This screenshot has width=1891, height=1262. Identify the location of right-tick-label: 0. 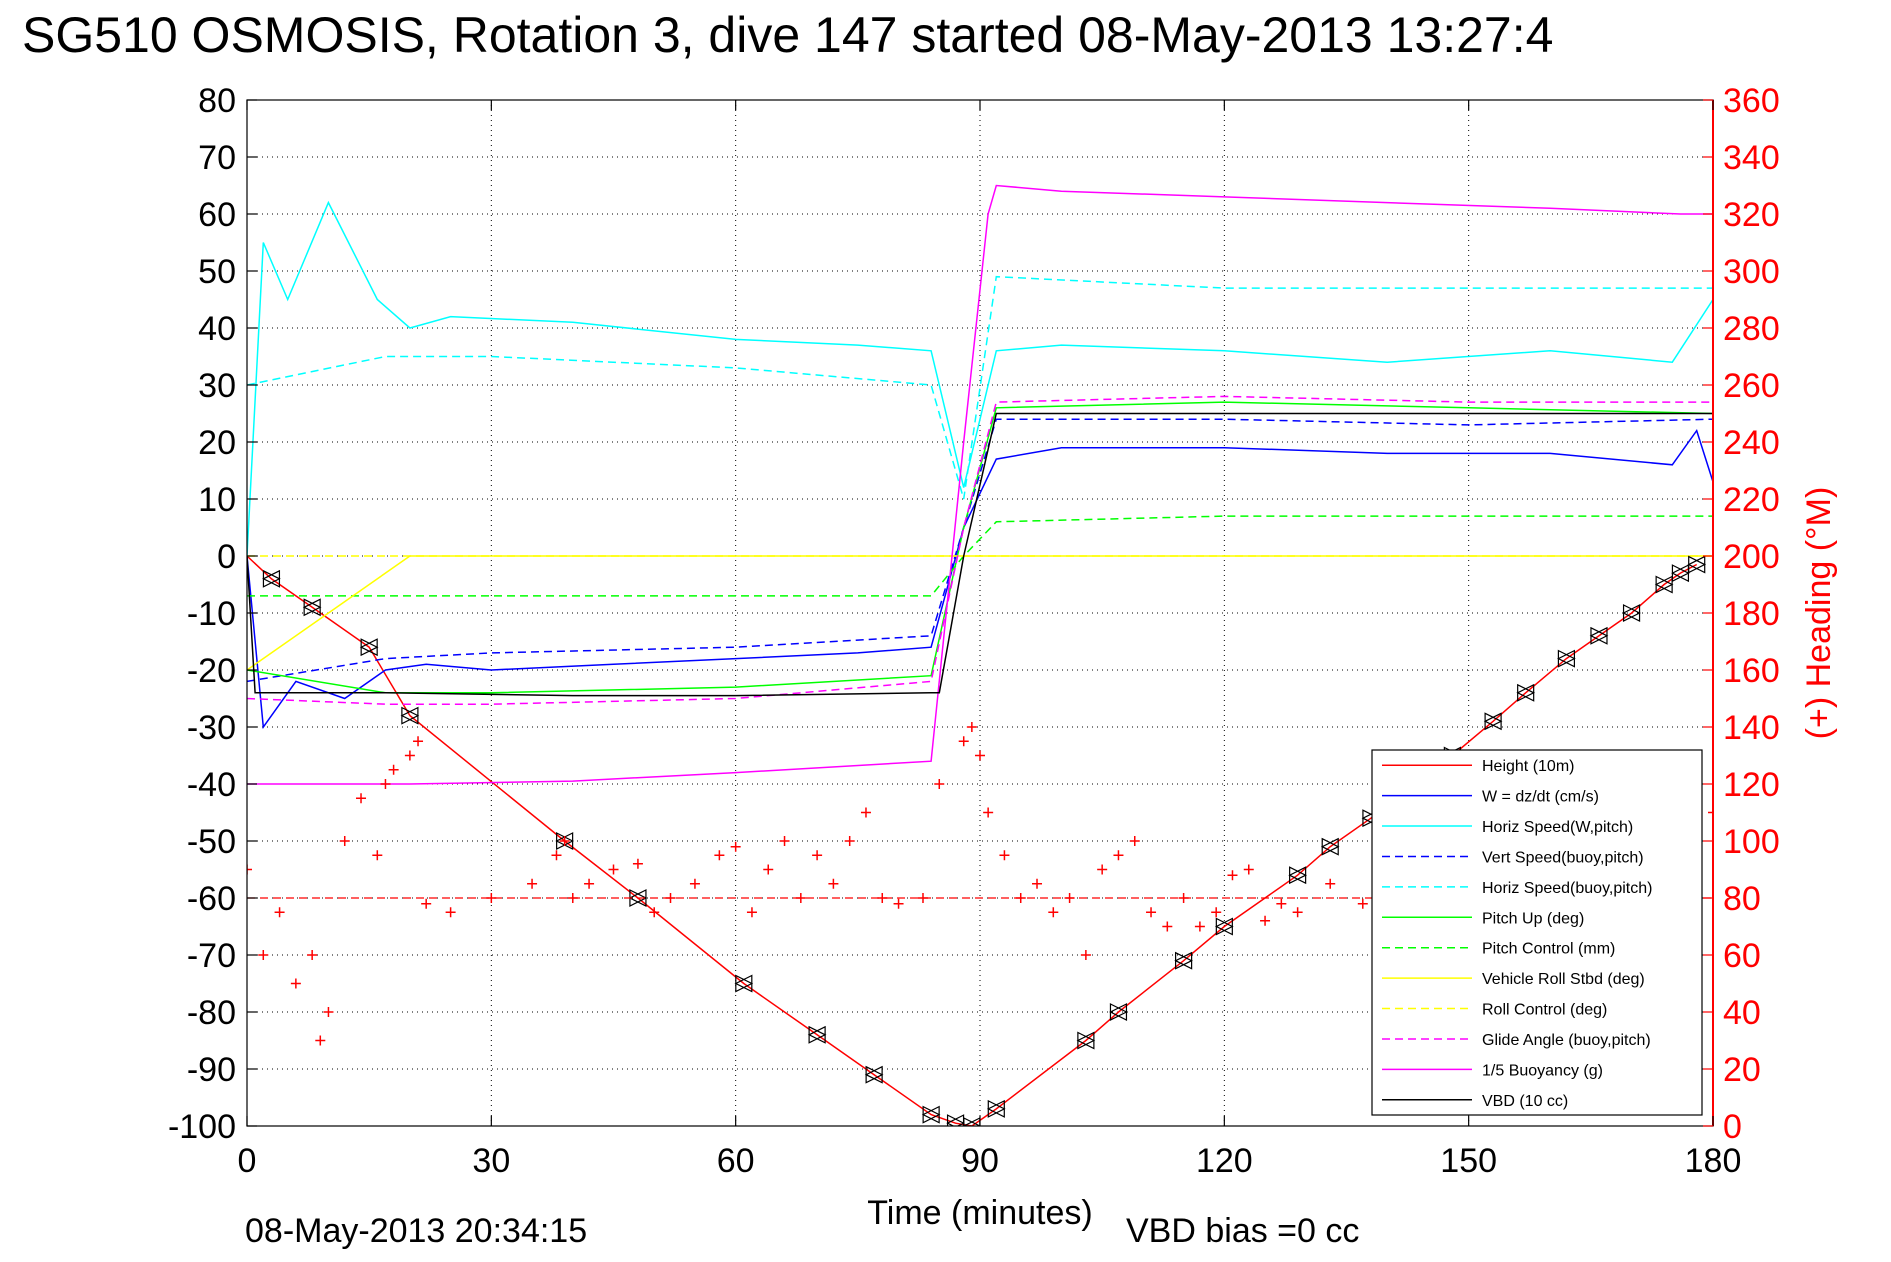
(1732, 1127).